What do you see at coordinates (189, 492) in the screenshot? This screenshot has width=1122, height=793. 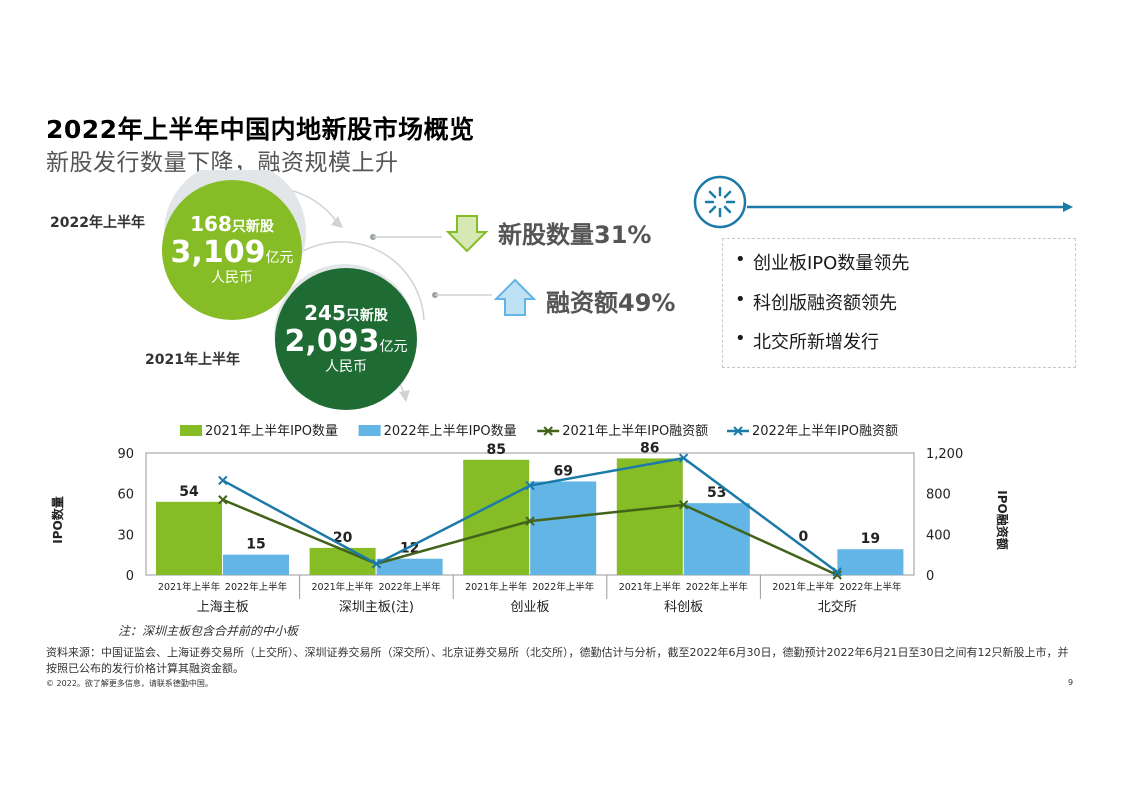 I see `bar-data-label: 54` at bounding box center [189, 492].